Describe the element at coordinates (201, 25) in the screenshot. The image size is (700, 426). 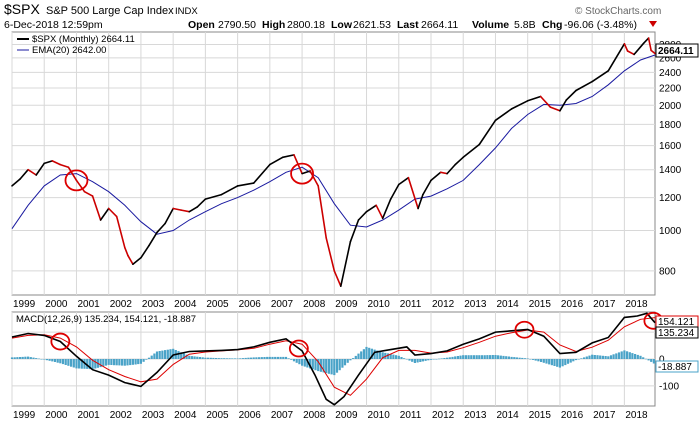
I see `open-label: Open` at that location.